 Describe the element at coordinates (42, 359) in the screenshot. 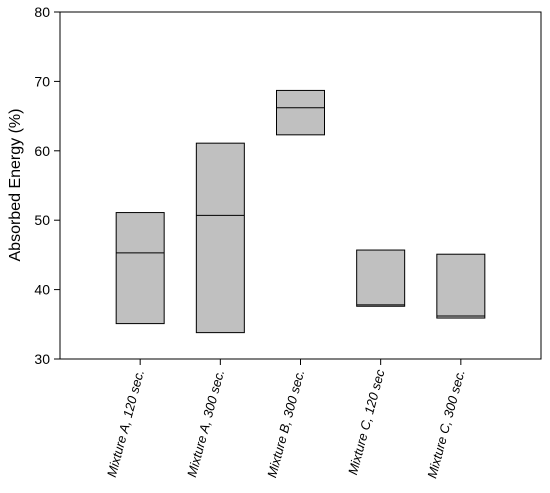

I see `y-tick-label: 30` at that location.